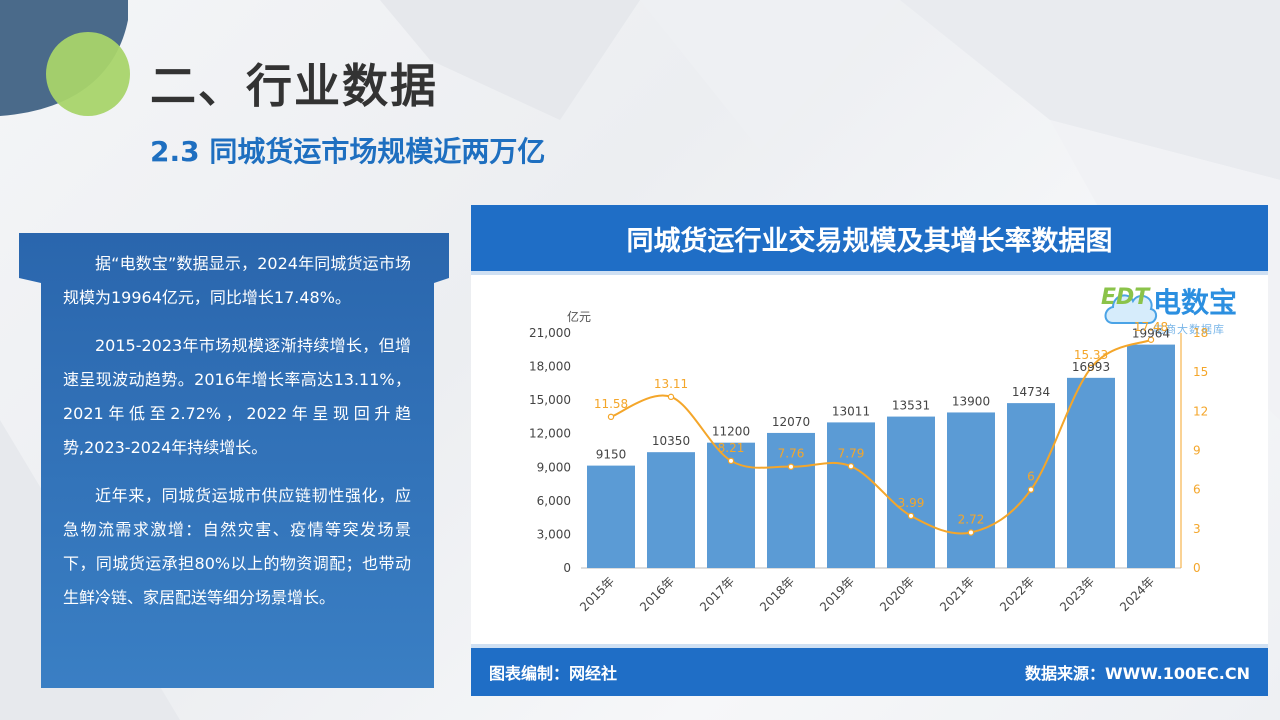 This screenshot has height=720, width=1280. I want to click on x-tick-label: 2023年, so click(1077, 594).